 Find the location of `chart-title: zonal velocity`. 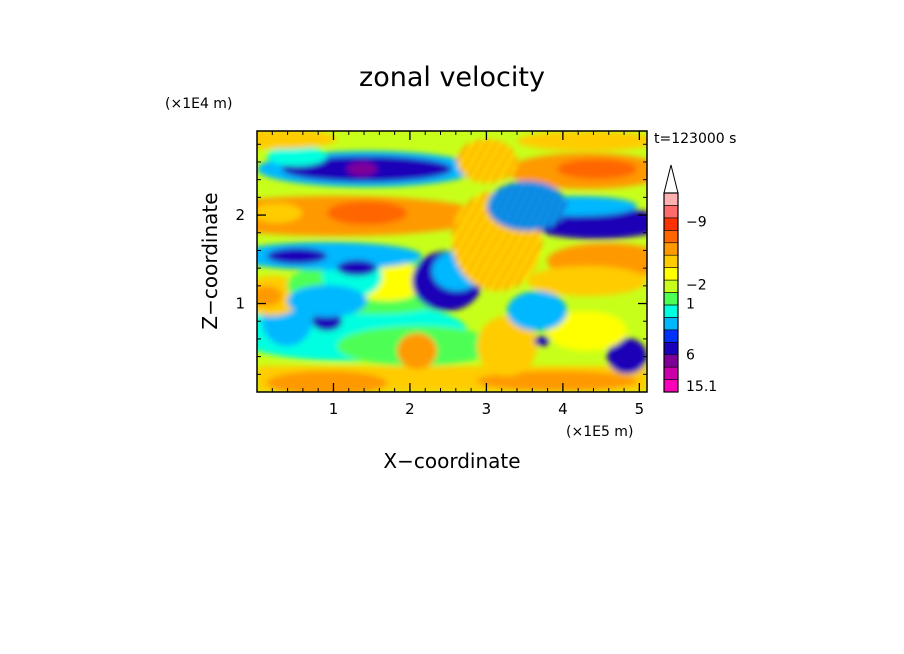

chart-title: zonal velocity is located at coordinates (452, 77).